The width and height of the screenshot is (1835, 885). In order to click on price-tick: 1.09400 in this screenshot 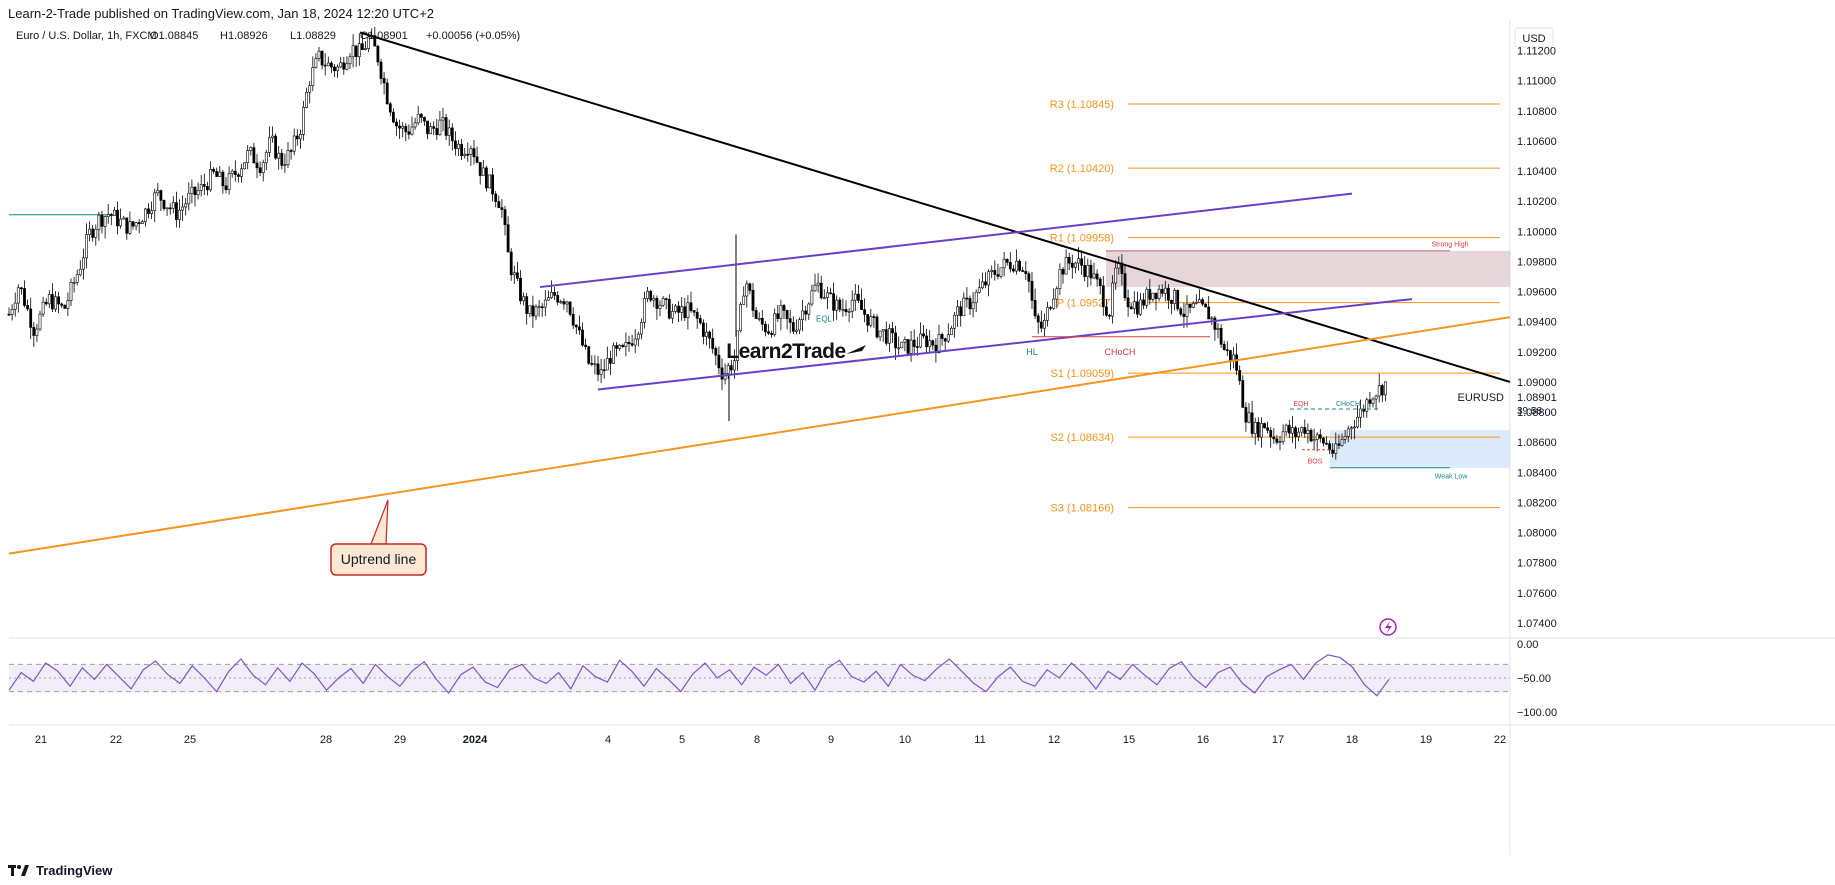, I will do `click(1537, 323)`.